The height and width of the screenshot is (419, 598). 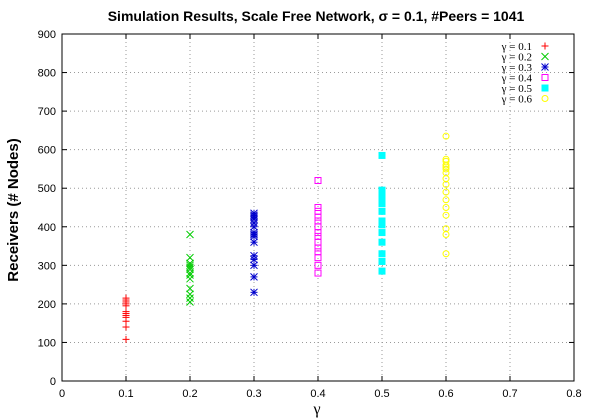 I want to click on x-axis-label: γ, so click(x=316, y=409).